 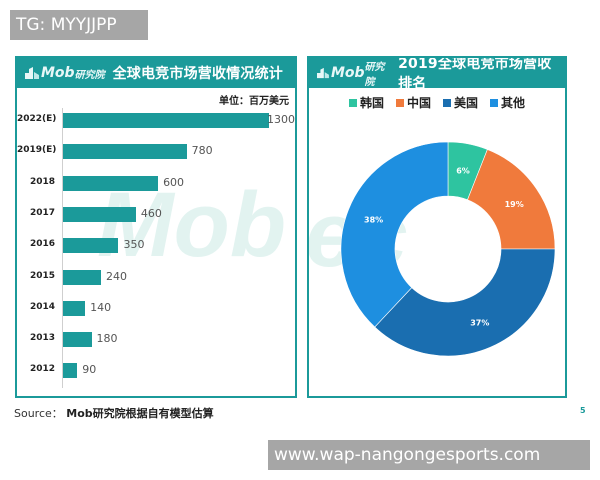 What do you see at coordinates (583, 410) in the screenshot?
I see `page-number: 5` at bounding box center [583, 410].